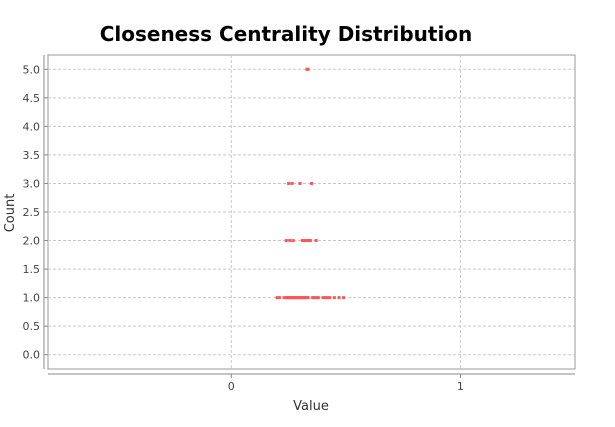 The image size is (615, 427). What do you see at coordinates (32, 212) in the screenshot?
I see `y-tick-label: 2.5` at bounding box center [32, 212].